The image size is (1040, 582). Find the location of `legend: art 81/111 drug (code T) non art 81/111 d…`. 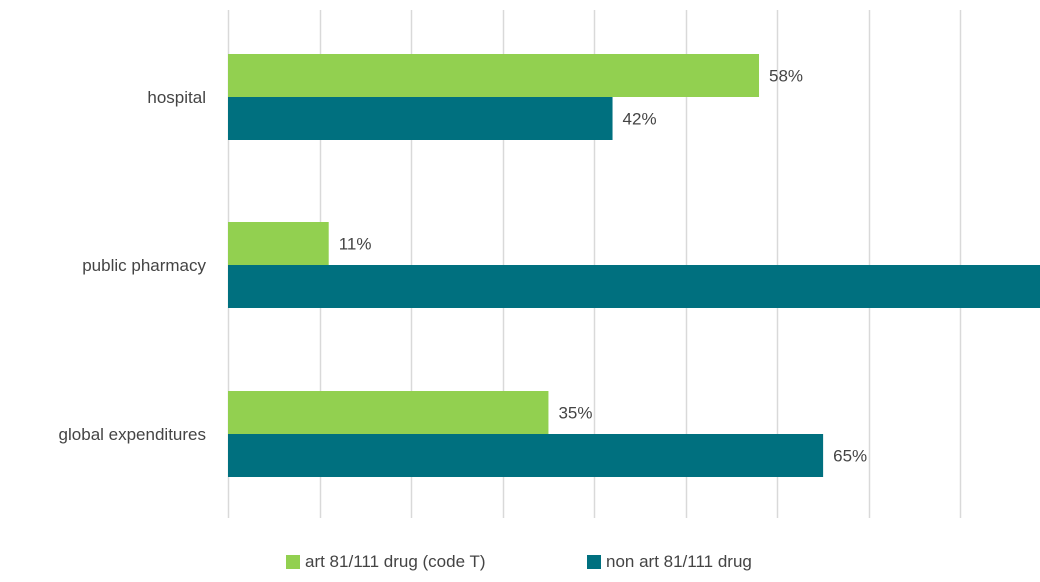

legend: art 81/111 drug (code T) non art 81/111 d… is located at coordinates (519, 561).